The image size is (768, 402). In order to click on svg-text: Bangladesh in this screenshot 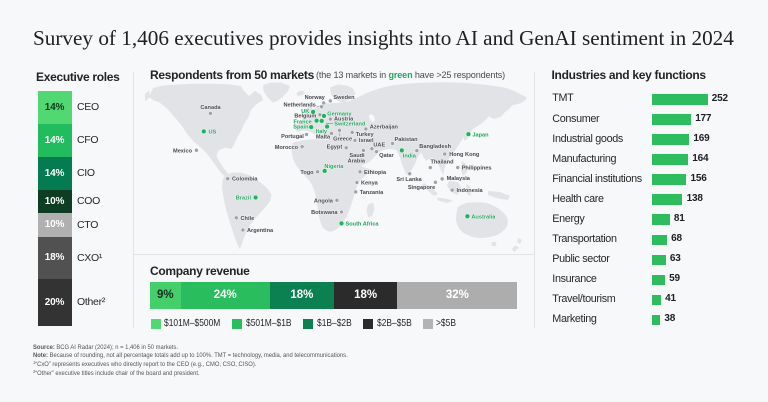, I will do `click(435, 147)`.